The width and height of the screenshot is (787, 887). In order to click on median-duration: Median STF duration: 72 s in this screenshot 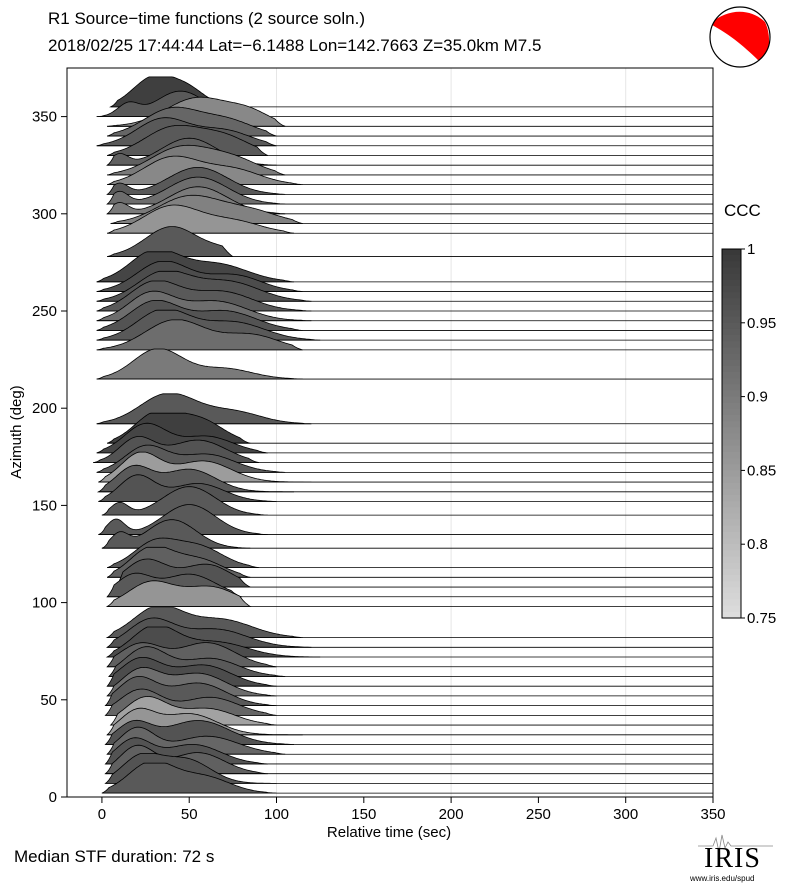, I will do `click(114, 856)`.